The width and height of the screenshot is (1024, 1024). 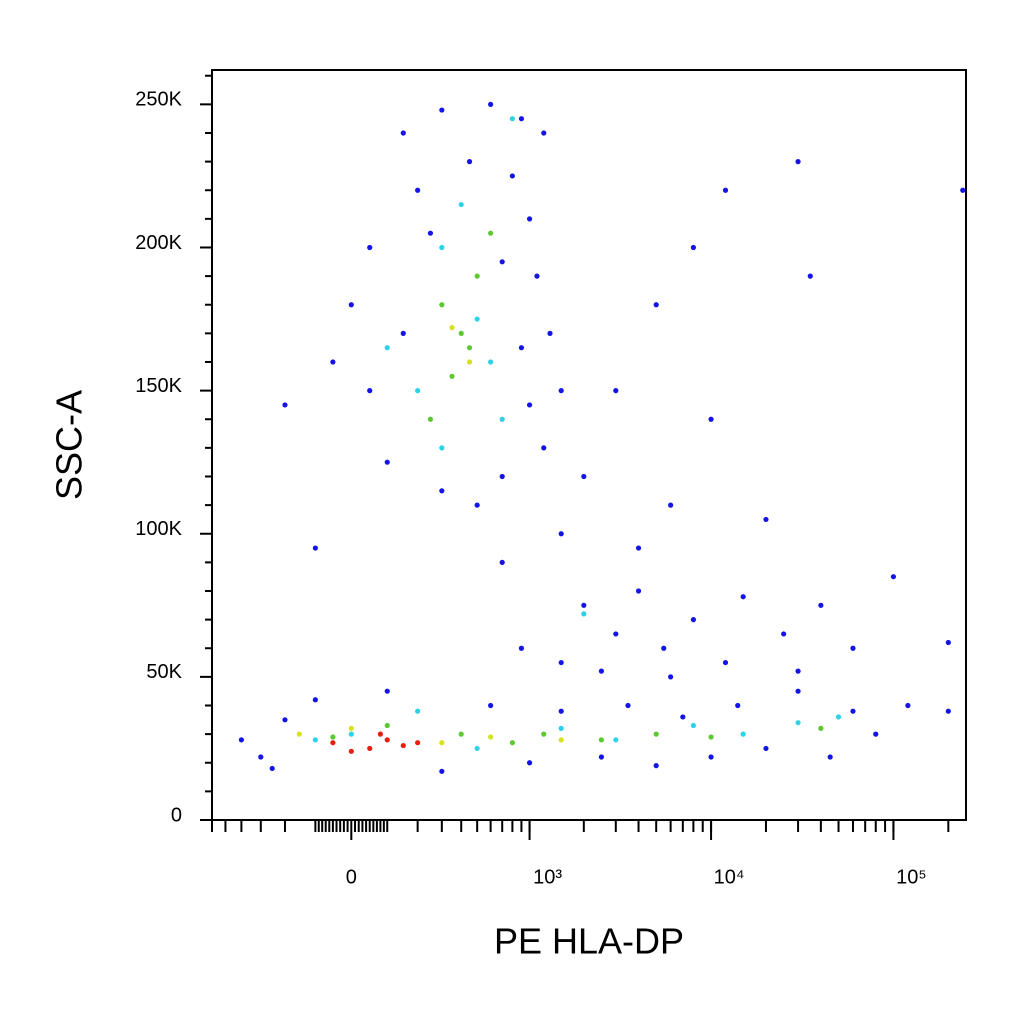 I want to click on y-tick-label: 0, so click(x=176, y=815).